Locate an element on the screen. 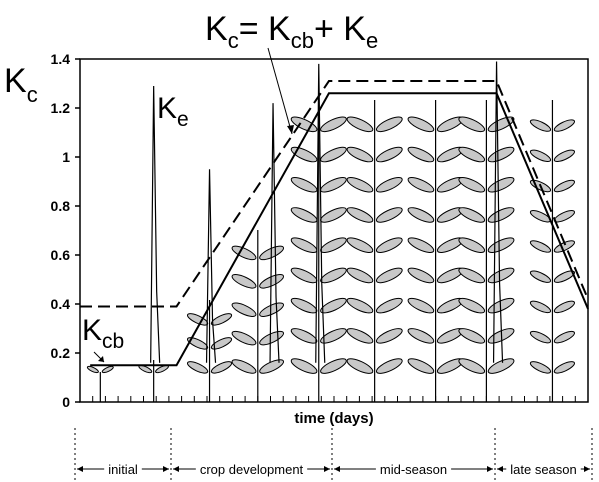  ke-label-k: K is located at coordinates (167, 108).